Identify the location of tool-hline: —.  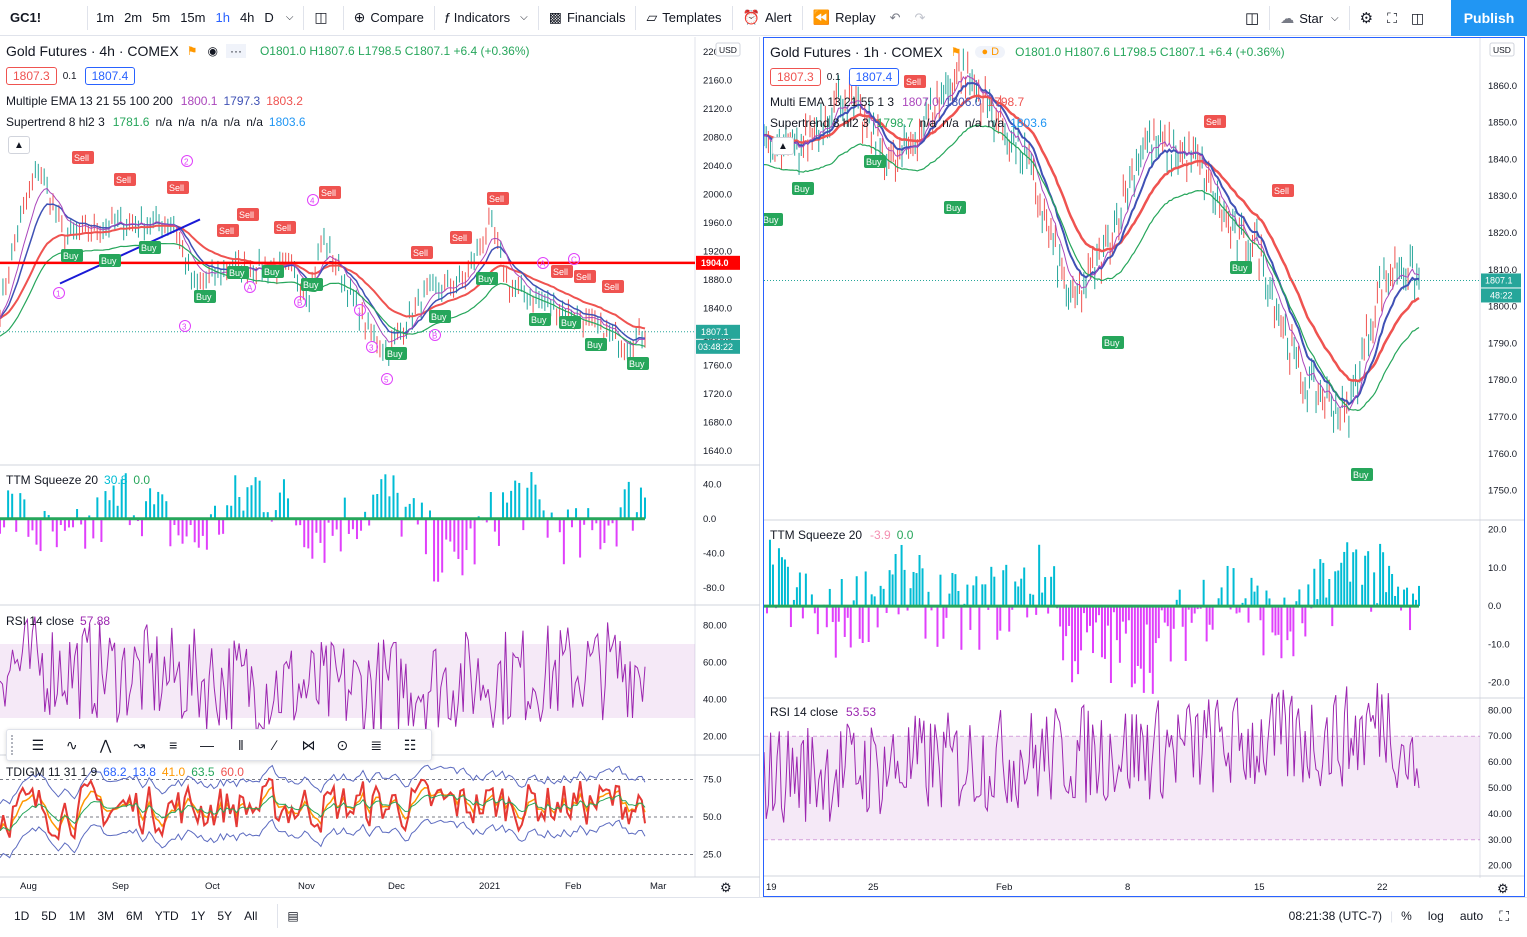
(207, 745).